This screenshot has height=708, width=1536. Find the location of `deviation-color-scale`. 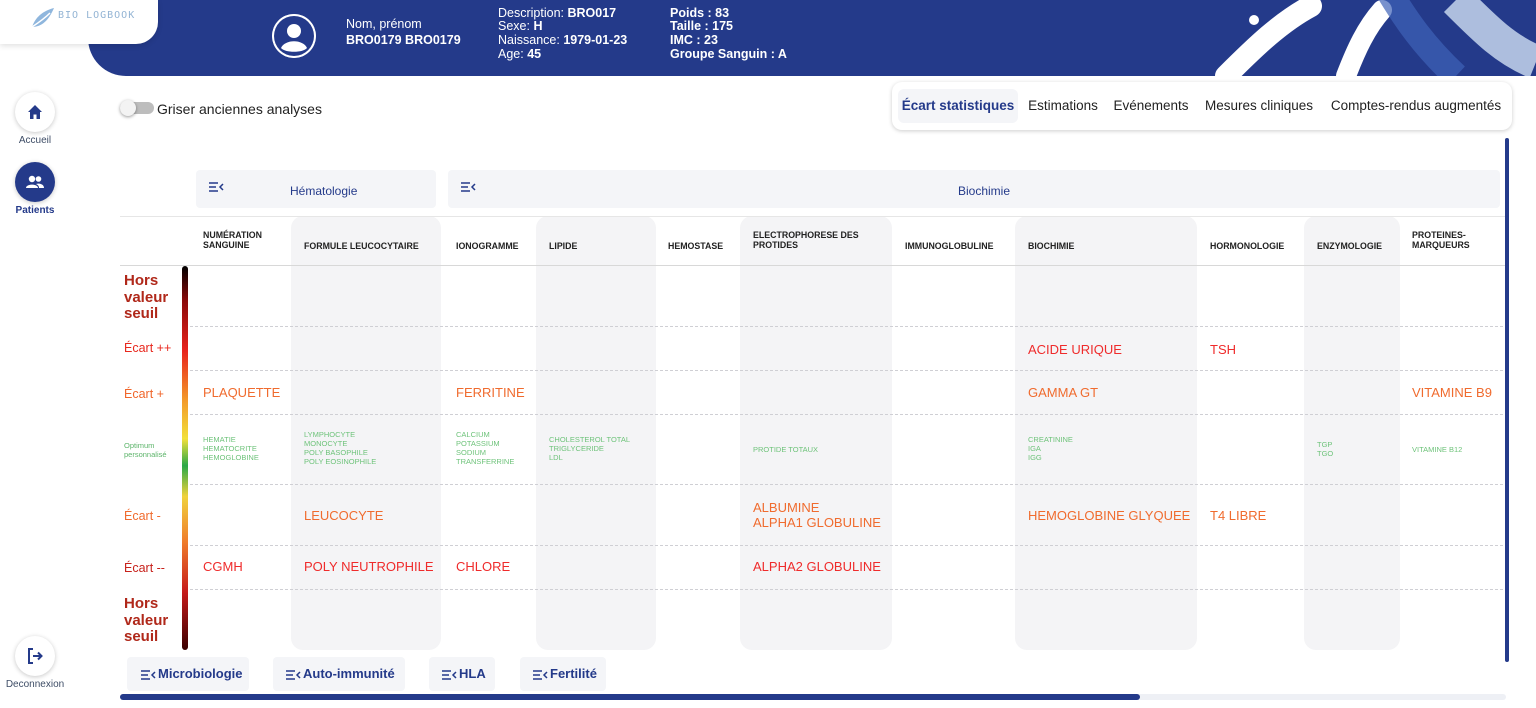

deviation-color-scale is located at coordinates (185, 458).